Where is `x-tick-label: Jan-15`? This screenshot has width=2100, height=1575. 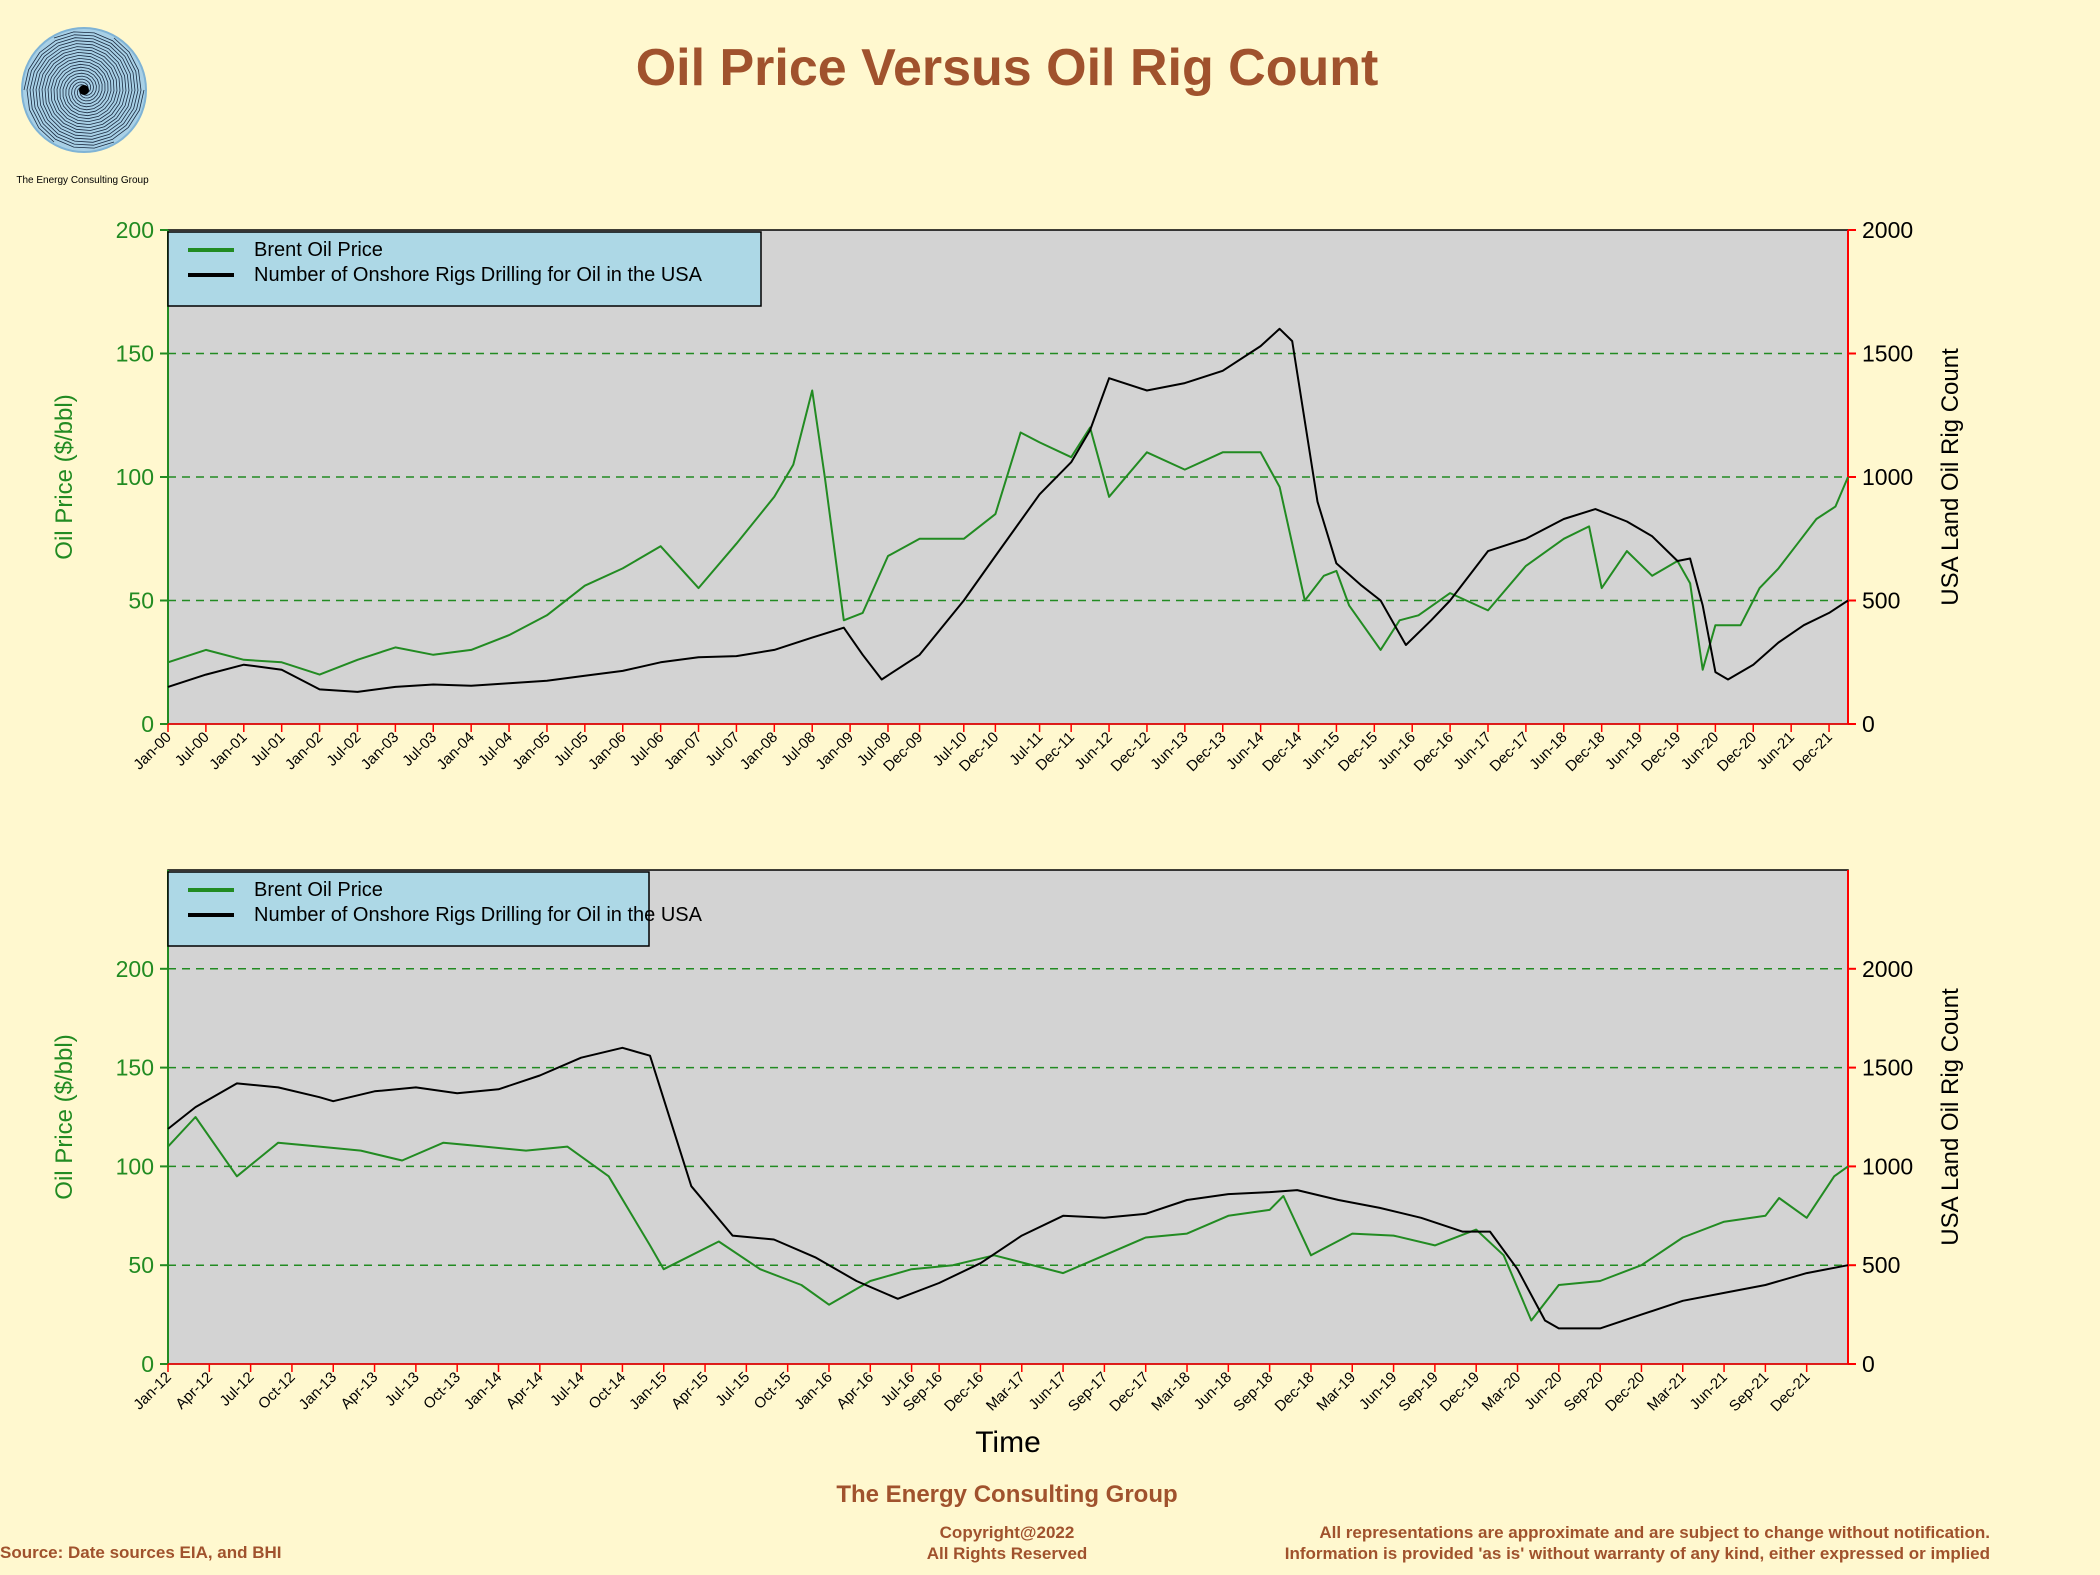 x-tick-label: Jan-15 is located at coordinates (648, 1391).